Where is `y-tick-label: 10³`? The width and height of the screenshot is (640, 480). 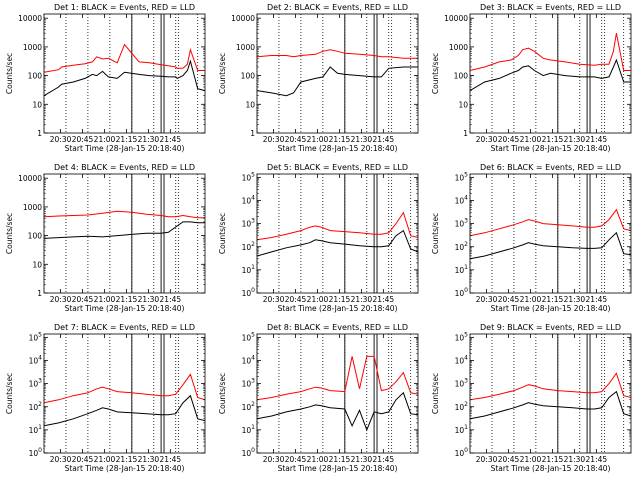 y-tick-label: 10³ is located at coordinates (36, 383).